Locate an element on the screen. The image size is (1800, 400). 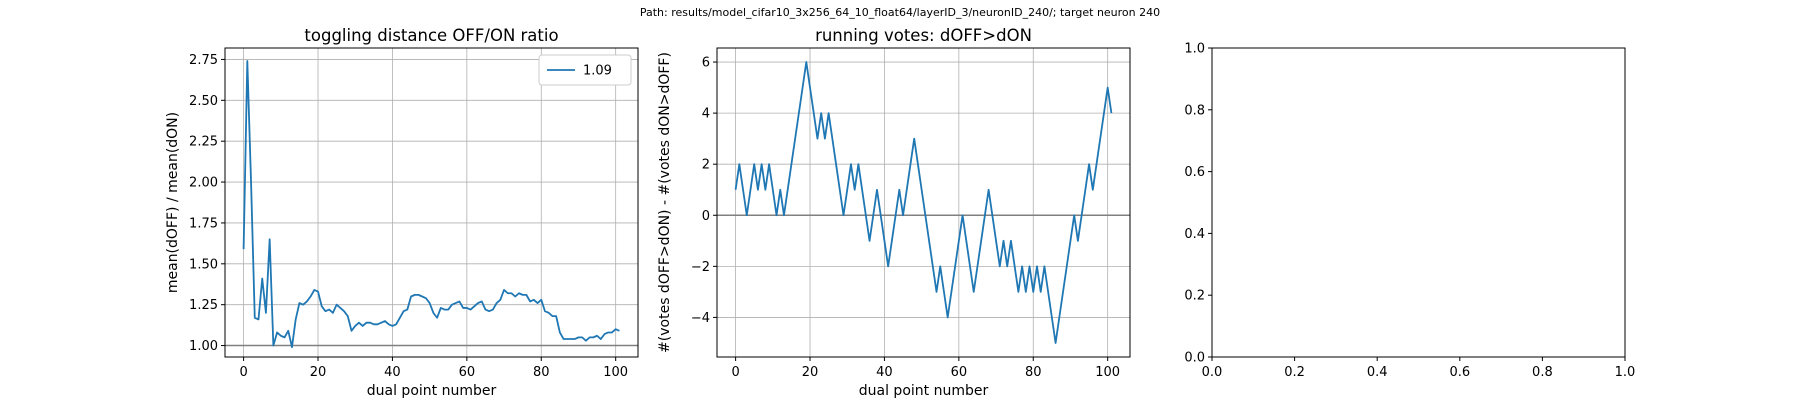
legend-entry-label: 1.09 is located at coordinates (597, 71).